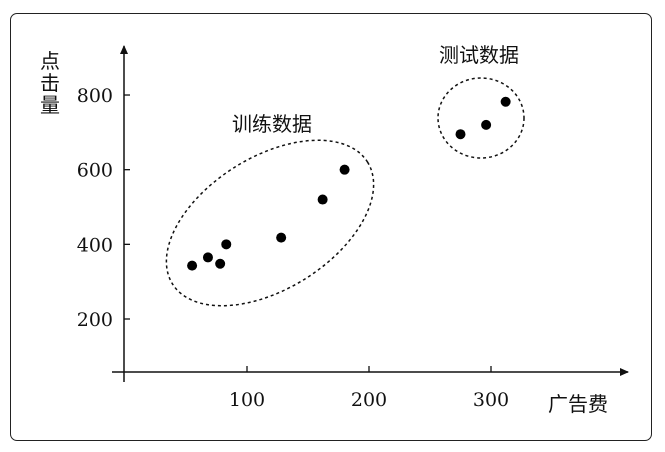  Describe the element at coordinates (481, 118) in the screenshot. I see `test-data-ellipse` at that location.